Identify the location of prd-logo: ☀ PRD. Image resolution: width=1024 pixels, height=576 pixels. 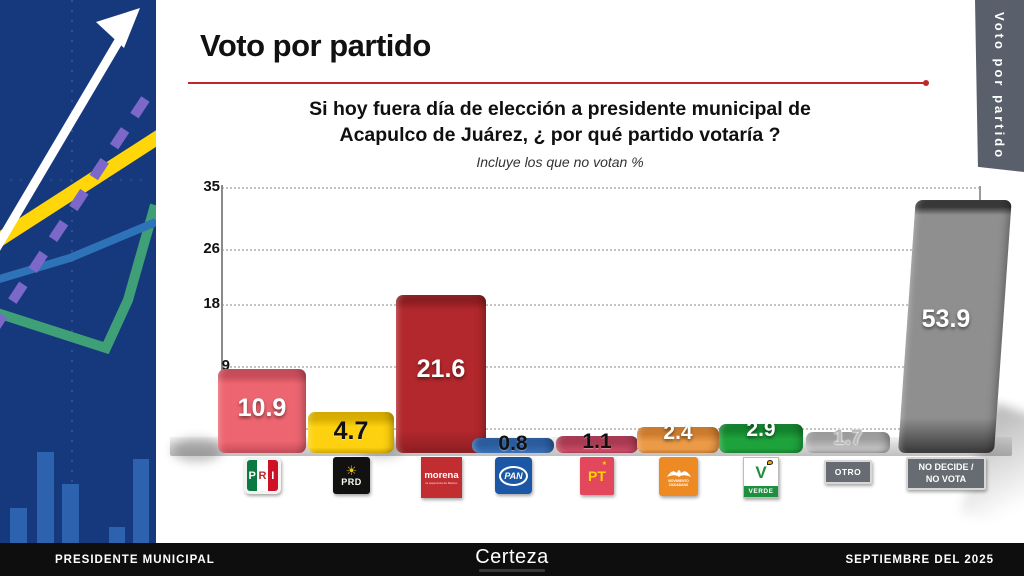
(351, 475).